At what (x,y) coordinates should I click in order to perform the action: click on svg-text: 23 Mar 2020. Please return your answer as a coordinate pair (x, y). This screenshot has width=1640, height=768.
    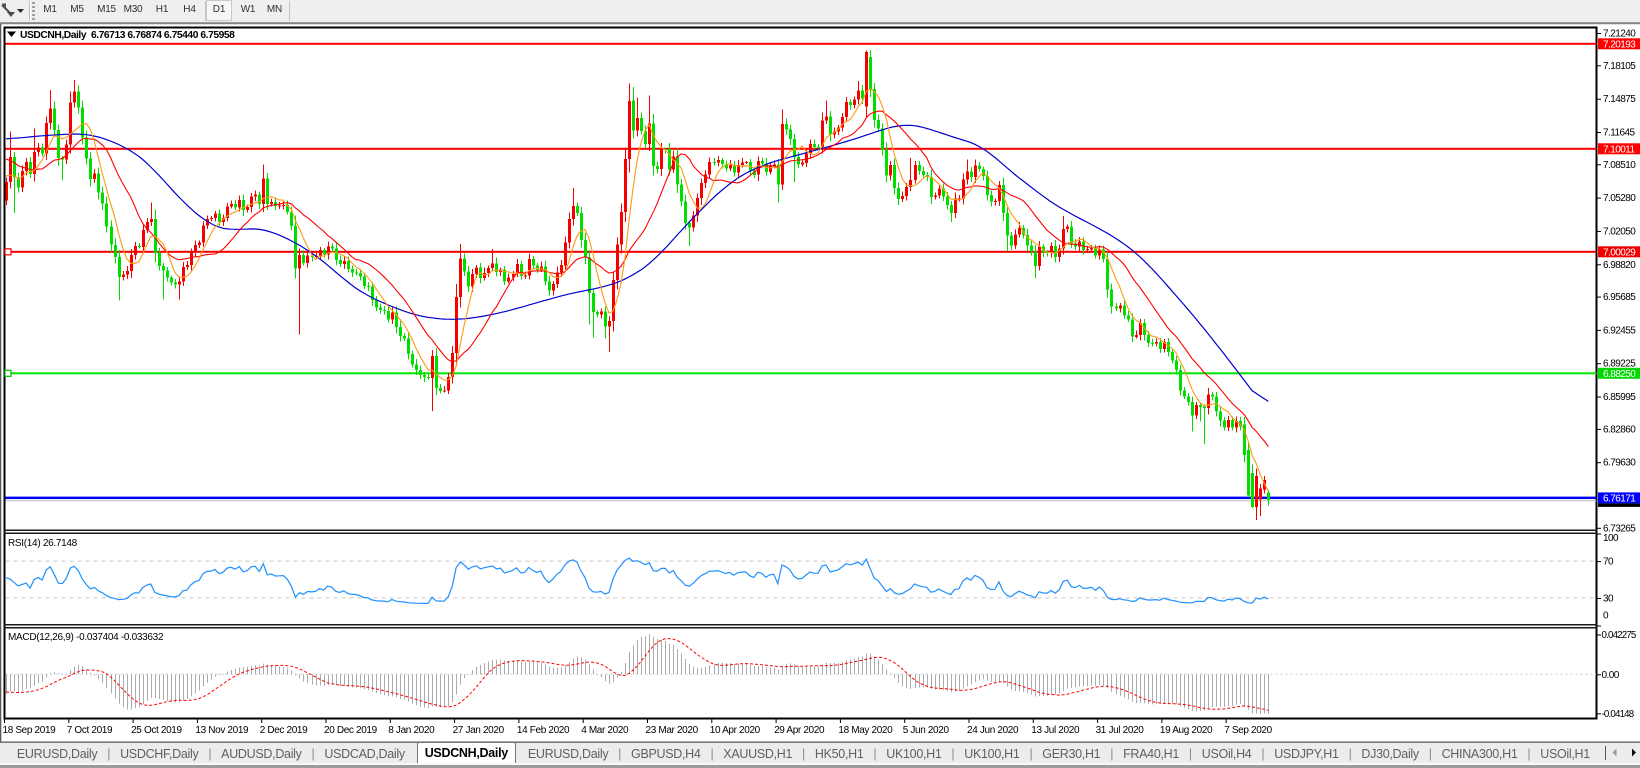
    Looking at the image, I should click on (672, 730).